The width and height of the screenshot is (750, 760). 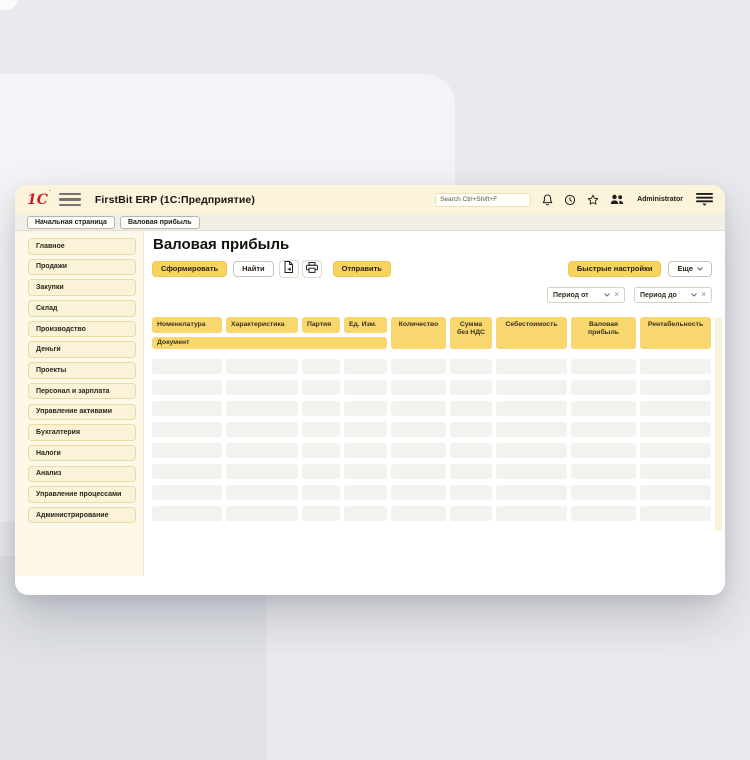 What do you see at coordinates (471, 333) in the screenshot?
I see `column-header-amount-no-vat: Сумма без НДС` at bounding box center [471, 333].